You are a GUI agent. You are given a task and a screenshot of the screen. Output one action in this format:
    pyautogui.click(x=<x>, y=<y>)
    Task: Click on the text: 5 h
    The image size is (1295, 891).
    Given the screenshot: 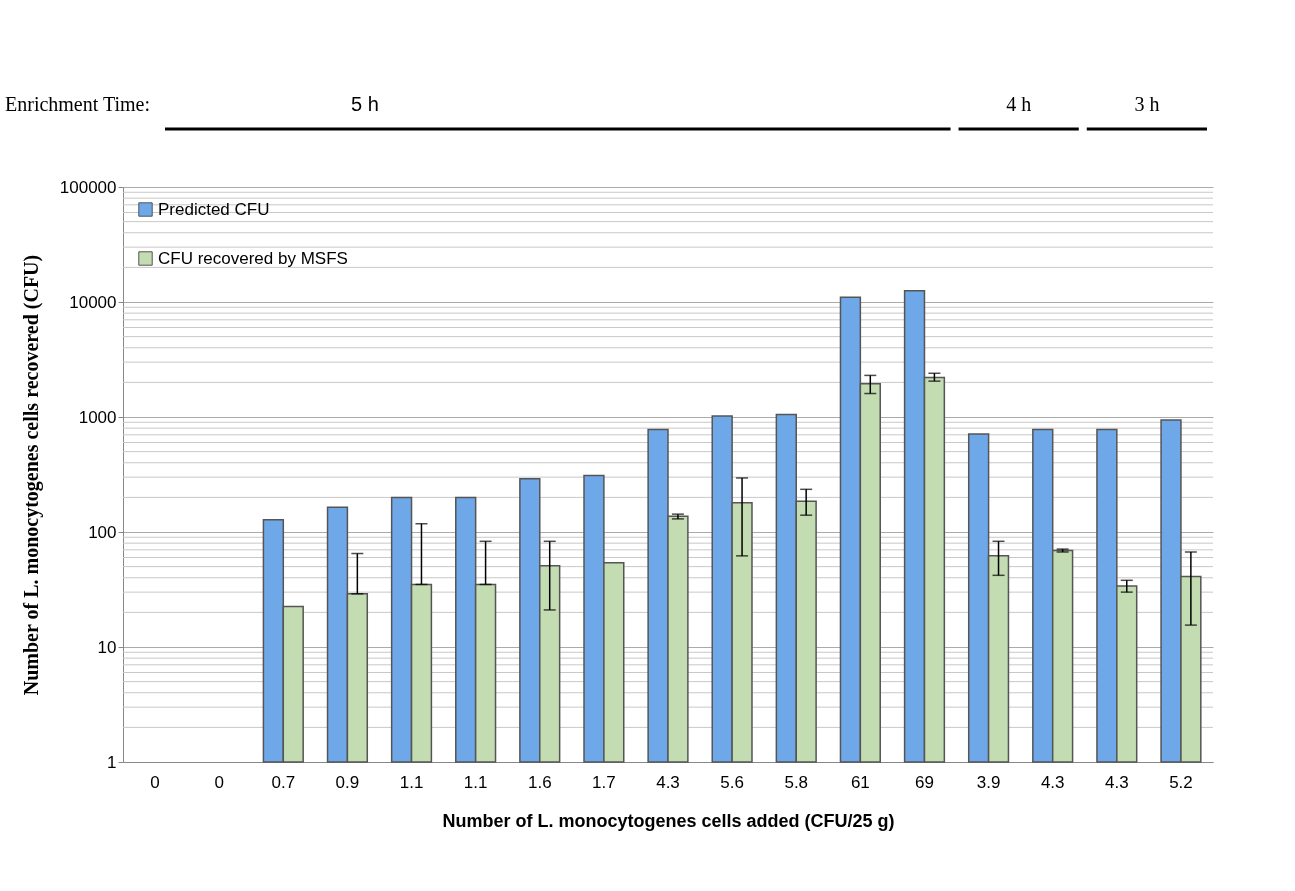 What is the action you would take?
    pyautogui.click(x=365, y=104)
    